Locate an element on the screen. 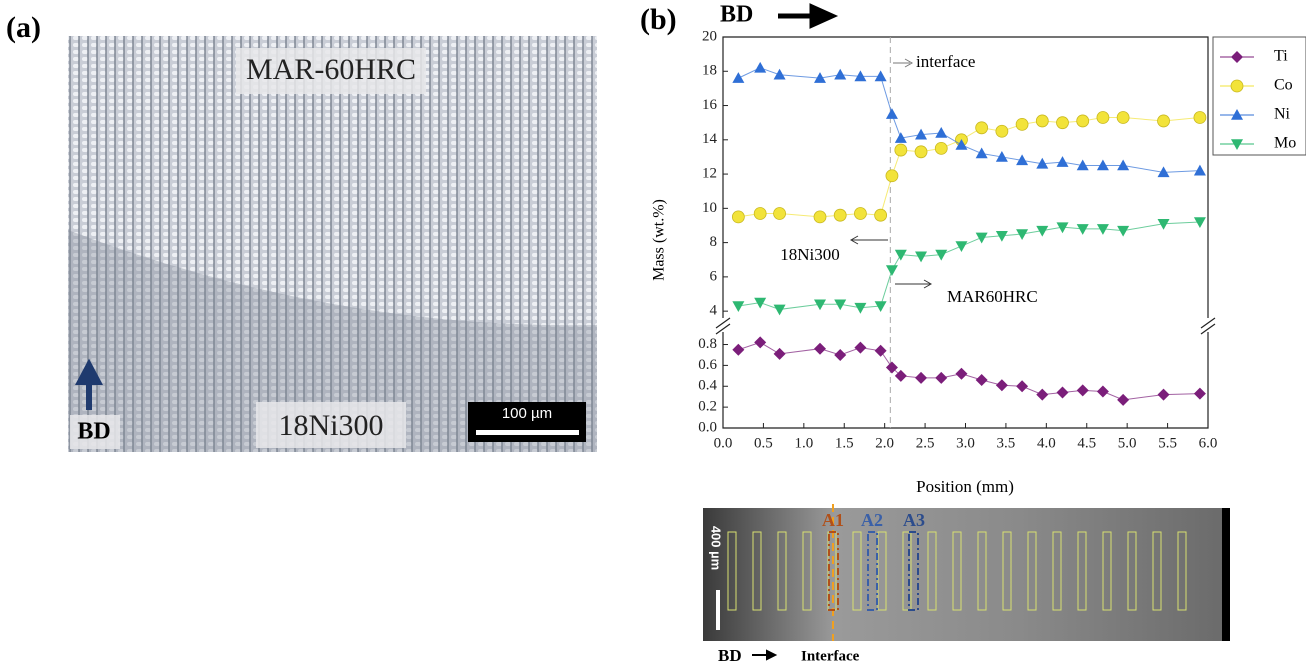 This screenshot has width=1306, height=664. annotation: 18Ni300 is located at coordinates (810, 254).